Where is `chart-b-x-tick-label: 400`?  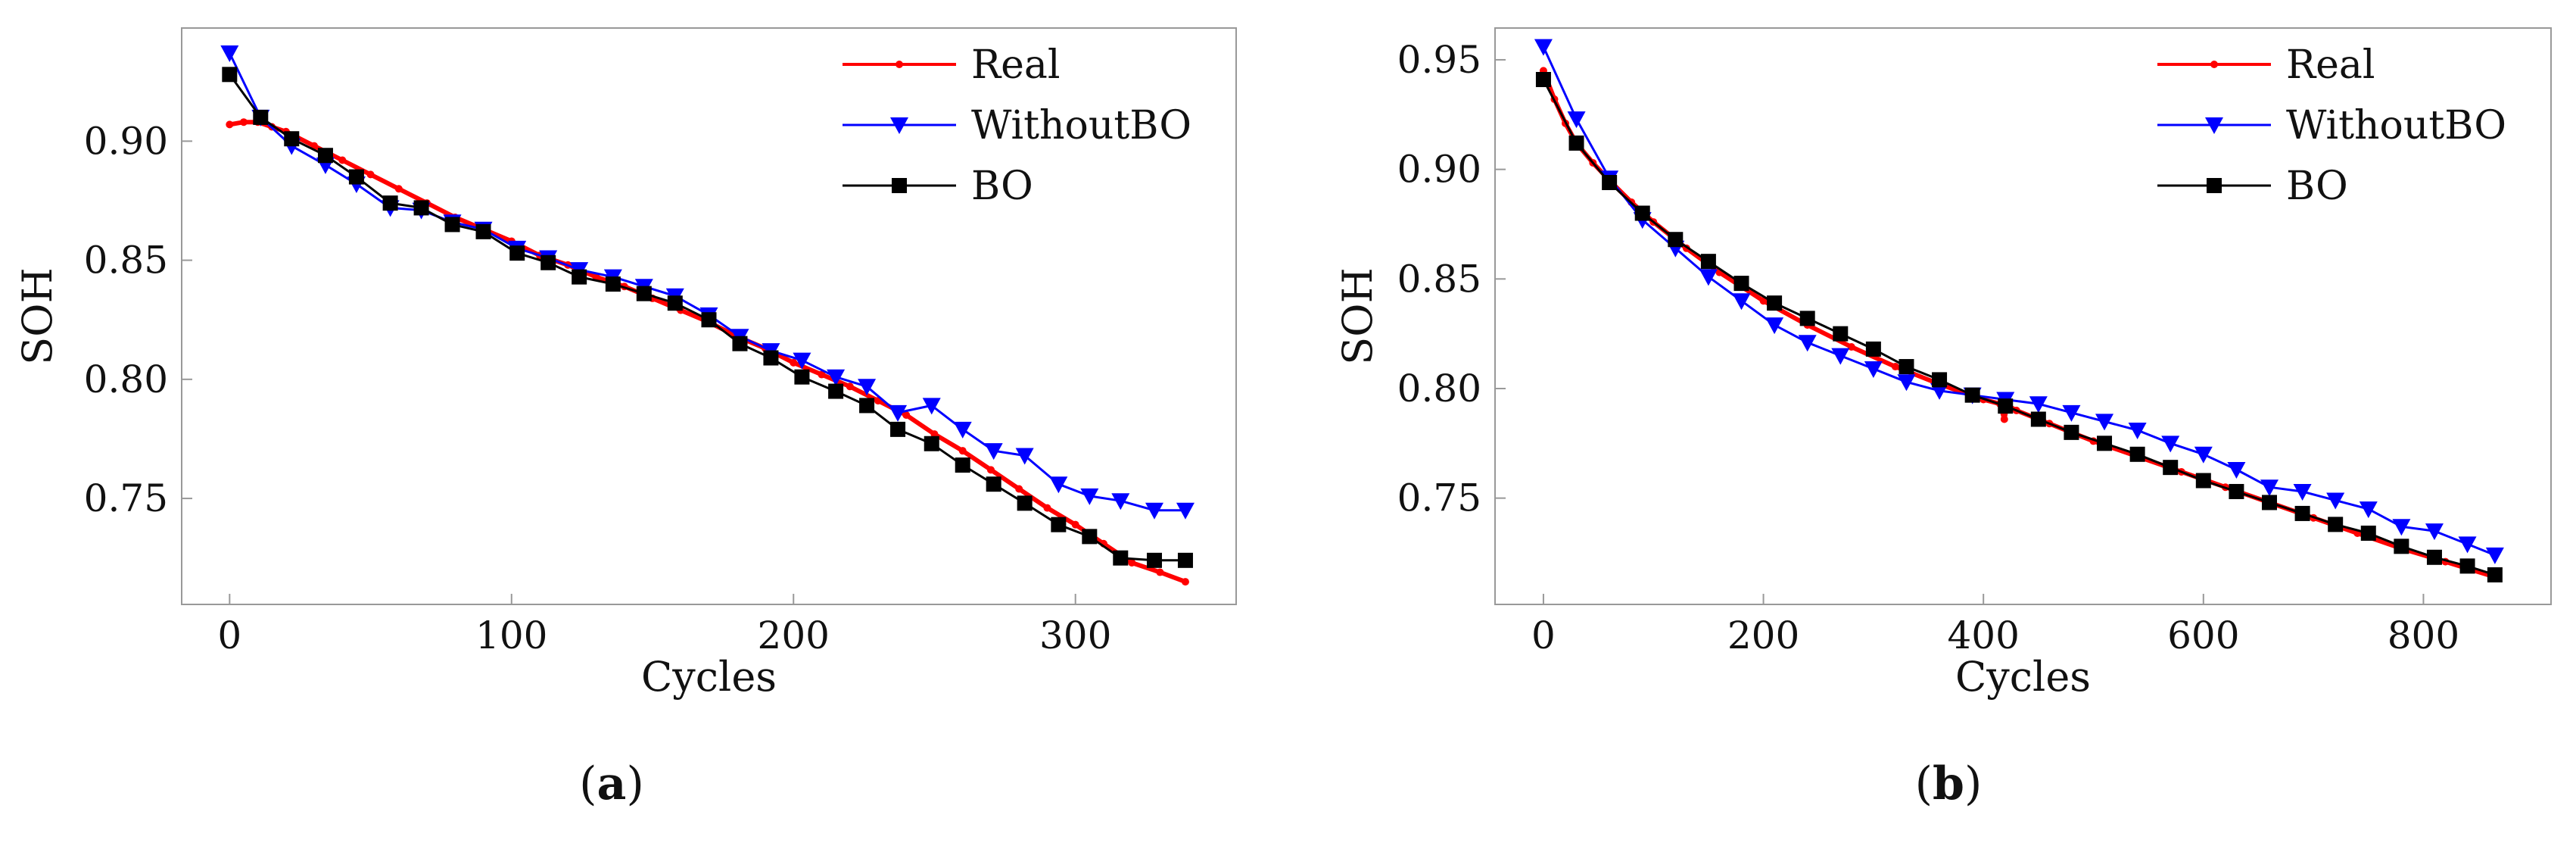 chart-b-x-tick-label: 400 is located at coordinates (1983, 635).